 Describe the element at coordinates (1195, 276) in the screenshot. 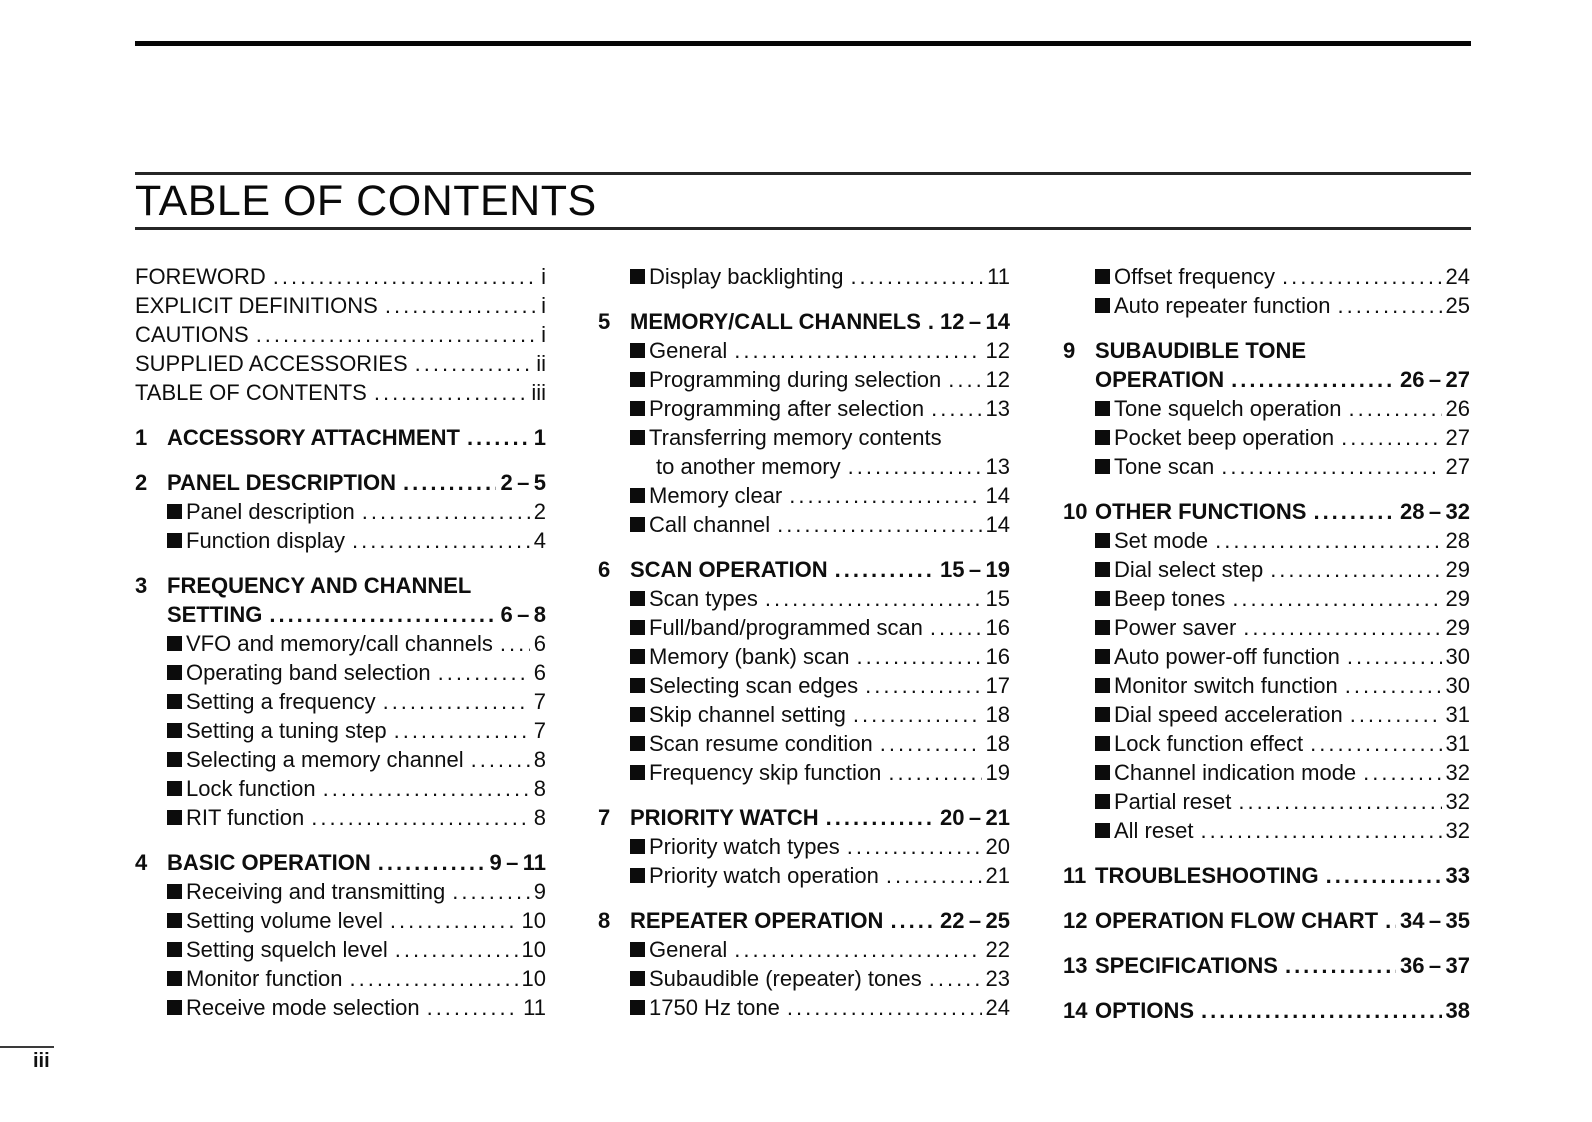

I see `entry-label: Offset frequency` at that location.